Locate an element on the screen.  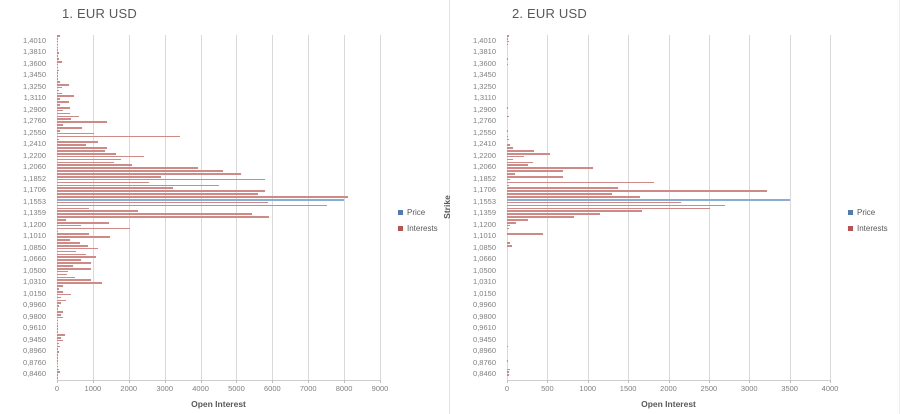
x-tick-label: 3000 is located at coordinates (749, 388).